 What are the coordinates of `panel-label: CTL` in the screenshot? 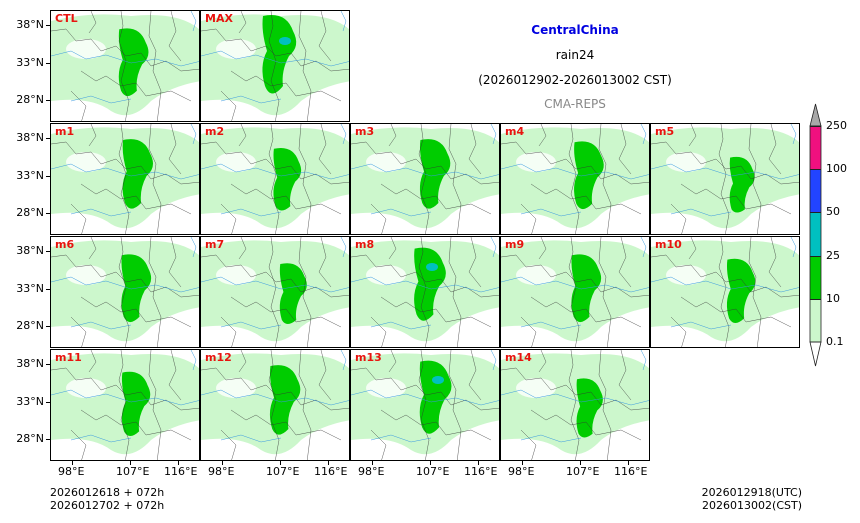 It's located at (66, 18).